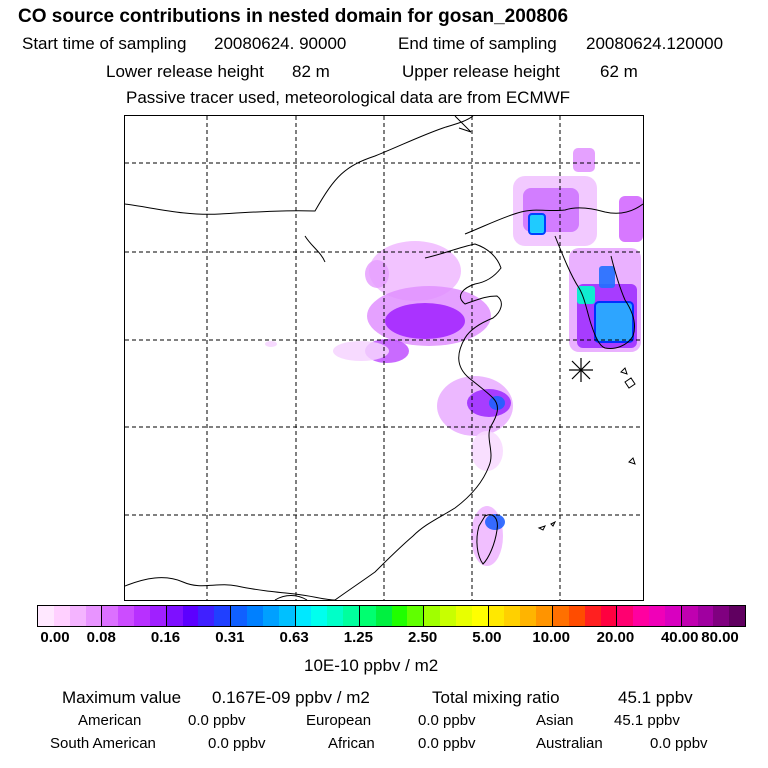 The width and height of the screenshot is (768, 768). What do you see at coordinates (104, 43) in the screenshot?
I see `start-time-label: Start time of sampling` at bounding box center [104, 43].